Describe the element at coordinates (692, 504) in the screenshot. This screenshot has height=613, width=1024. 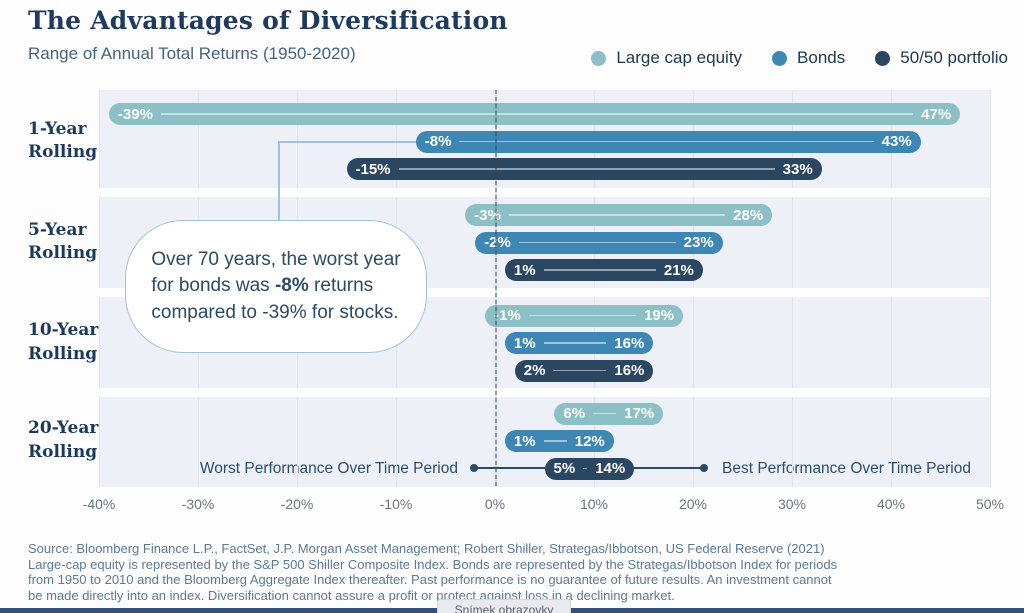
I see `x-tick-label: 20%` at that location.